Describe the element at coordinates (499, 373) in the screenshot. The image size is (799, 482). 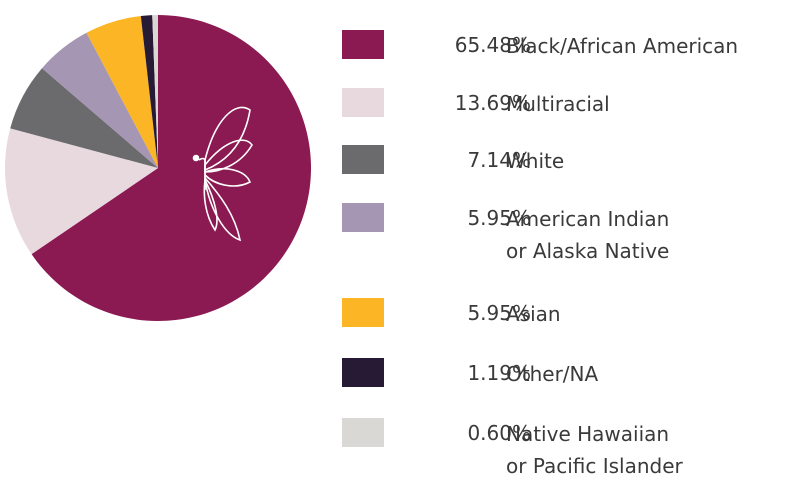
I see `value-label: 1.19%` at that location.